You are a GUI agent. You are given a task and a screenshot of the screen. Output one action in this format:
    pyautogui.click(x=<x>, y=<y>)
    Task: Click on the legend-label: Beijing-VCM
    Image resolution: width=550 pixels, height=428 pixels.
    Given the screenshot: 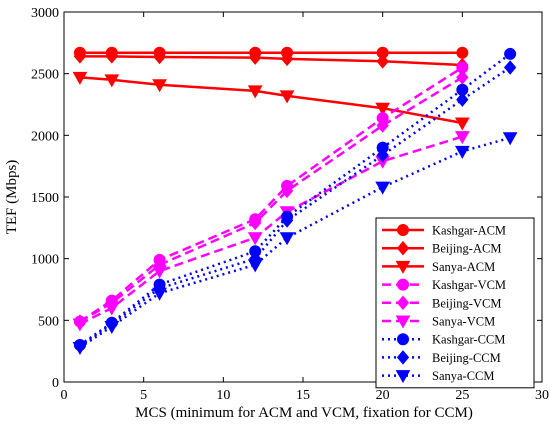 What is the action you would take?
    pyautogui.click(x=466, y=303)
    